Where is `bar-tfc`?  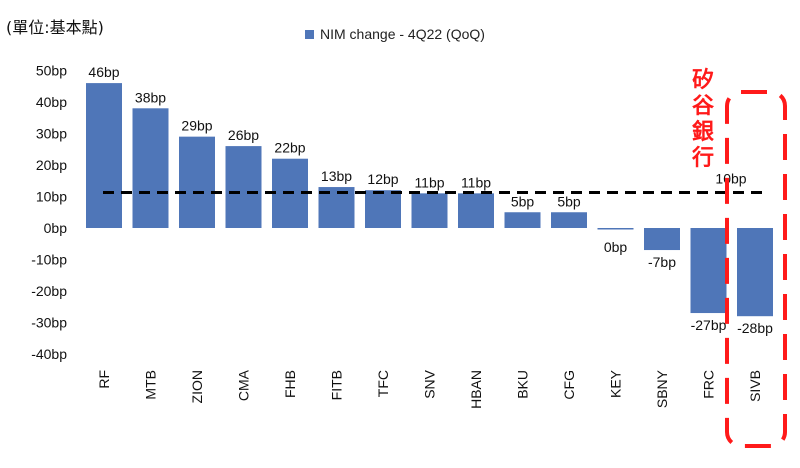
bar-tfc is located at coordinates (383, 209).